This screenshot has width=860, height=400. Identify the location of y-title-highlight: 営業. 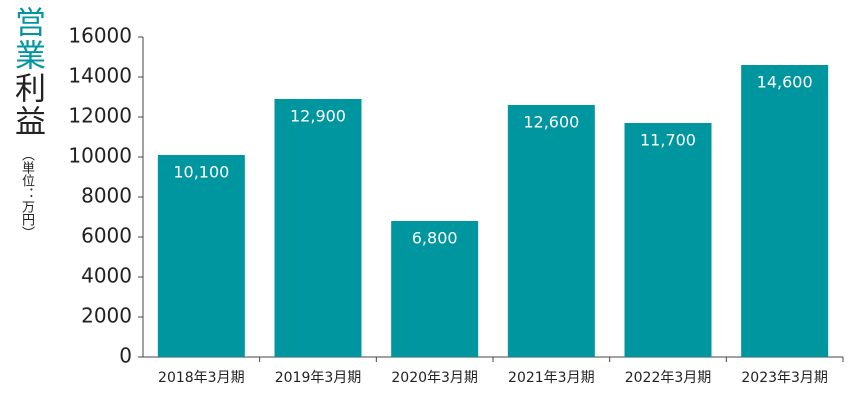
(27, 39).